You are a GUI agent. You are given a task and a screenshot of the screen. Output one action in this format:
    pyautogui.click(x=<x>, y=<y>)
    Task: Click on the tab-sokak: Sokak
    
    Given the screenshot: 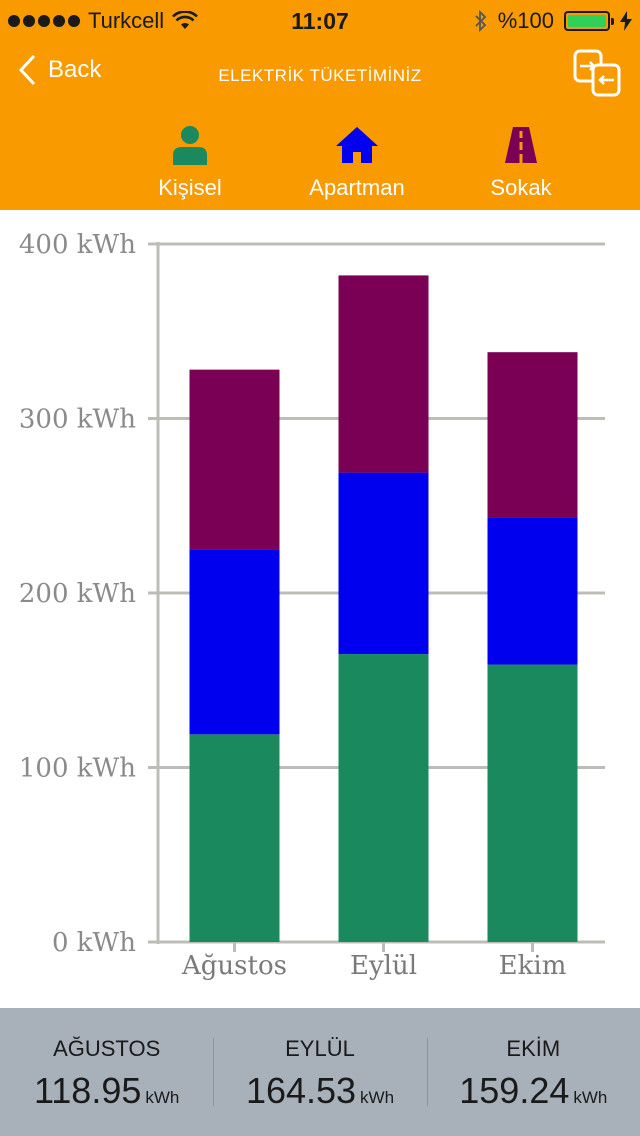 What is the action you would take?
    pyautogui.click(x=521, y=163)
    